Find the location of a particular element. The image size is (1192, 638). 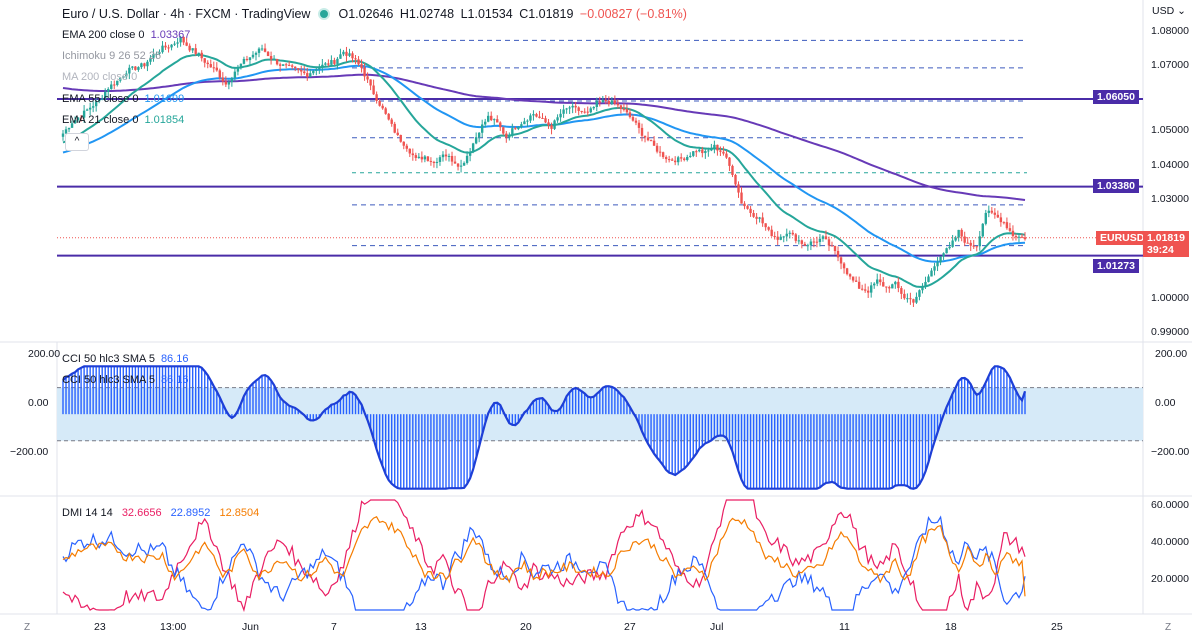

collapse-legend-button: ^ is located at coordinates (77, 142).